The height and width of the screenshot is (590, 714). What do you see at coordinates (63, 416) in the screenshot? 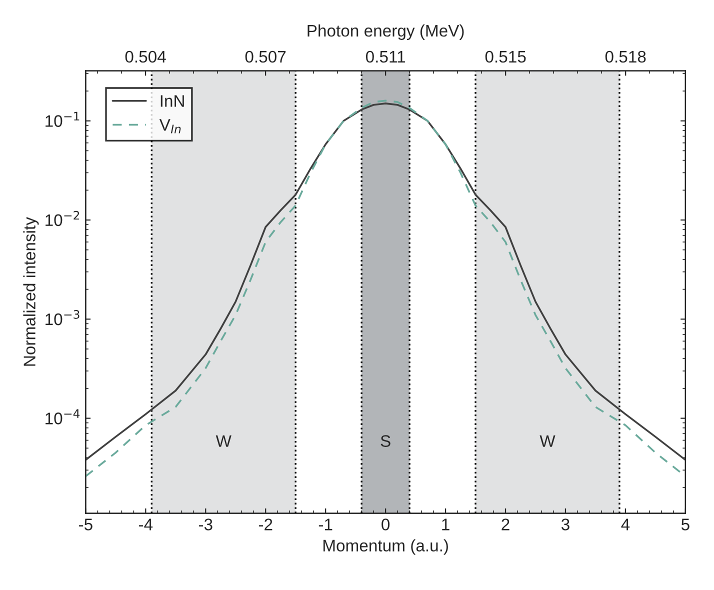
I see `y-tick-label: 10$^{−4}$` at bounding box center [63, 416].